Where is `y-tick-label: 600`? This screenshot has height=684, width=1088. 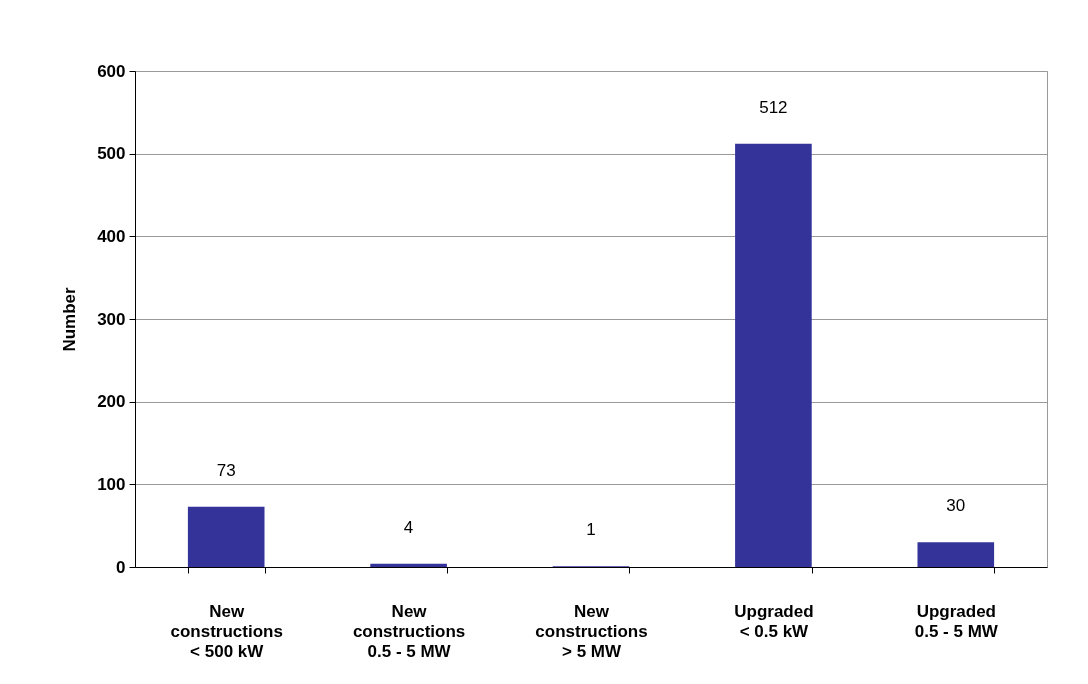 y-tick-label: 600 is located at coordinates (111, 71).